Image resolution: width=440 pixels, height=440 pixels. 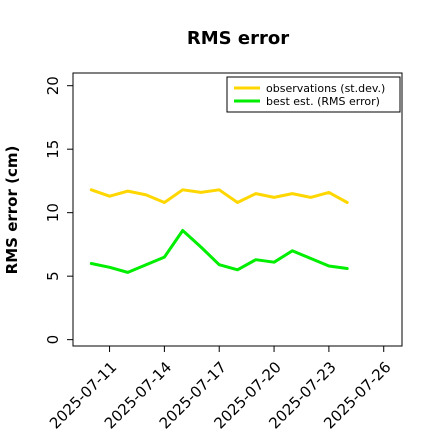 I want to click on legend-box, so click(x=313, y=94).